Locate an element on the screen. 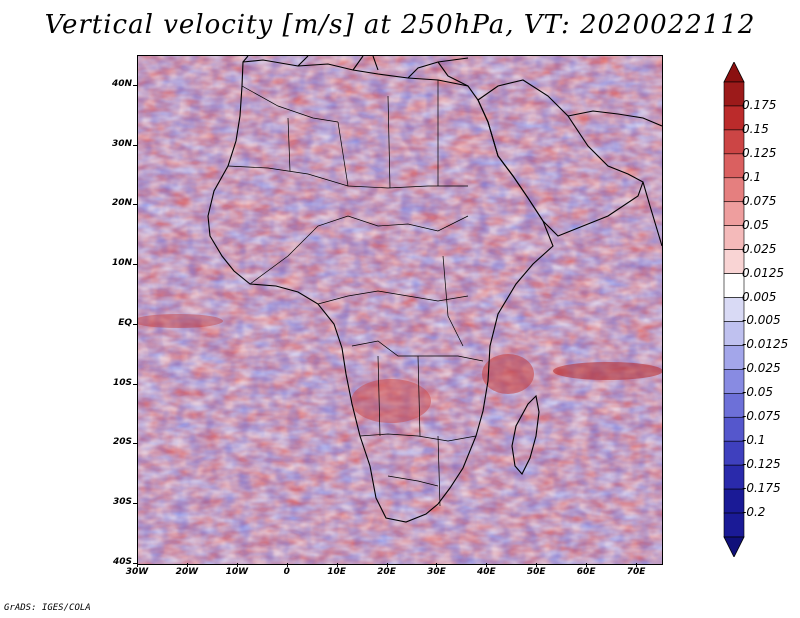  colorbar-level-label: -0.125 is located at coordinates (761, 464).